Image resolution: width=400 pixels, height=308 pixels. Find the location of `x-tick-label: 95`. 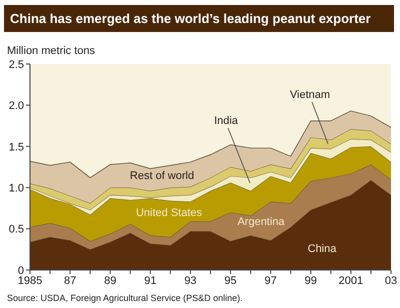

x-tick-label: 95 is located at coordinates (230, 280).